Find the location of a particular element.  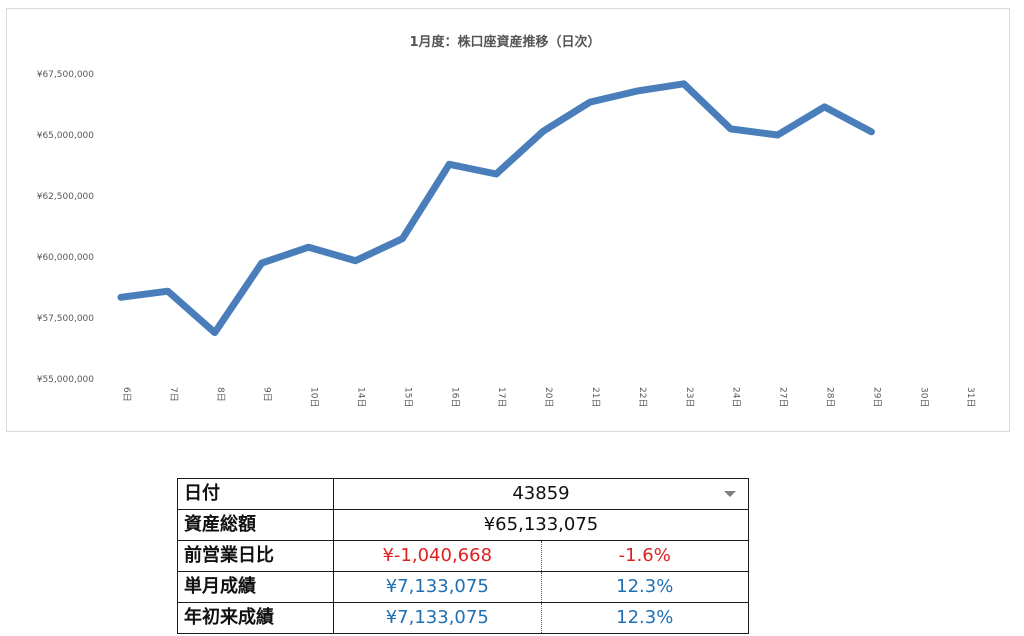

x-tick-label: 8日 is located at coordinates (220, 394).